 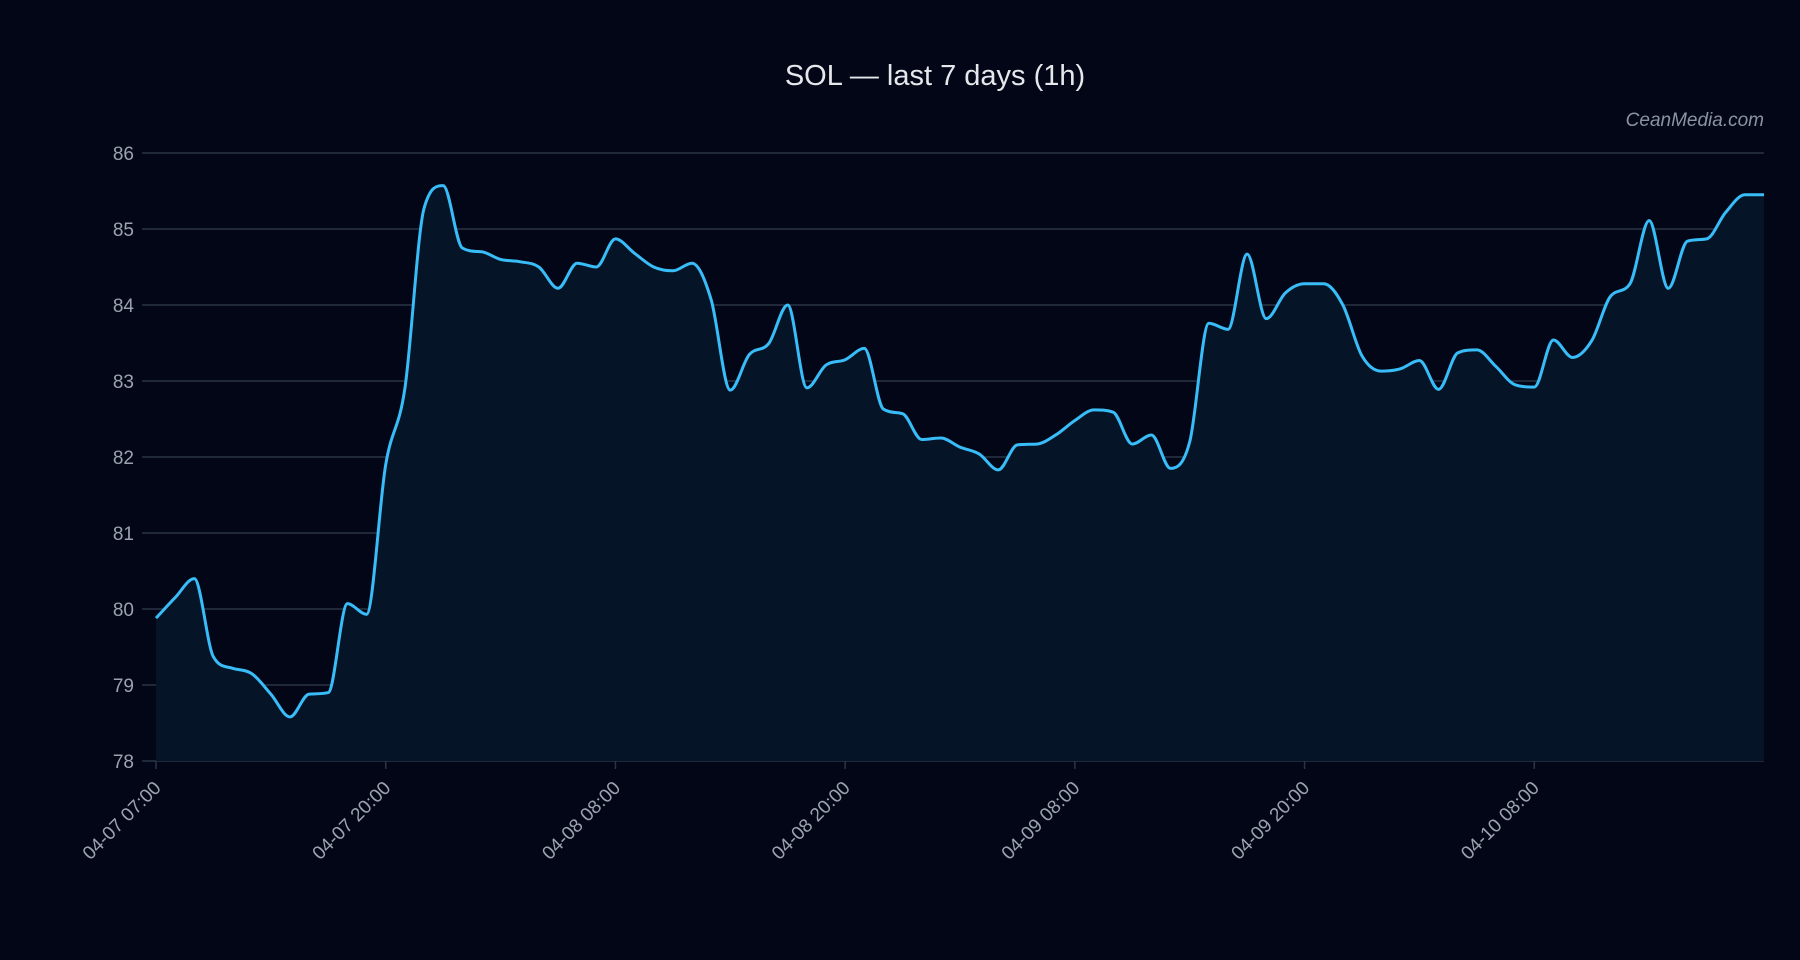 I want to click on y-tick-label: 81, so click(x=123, y=534).